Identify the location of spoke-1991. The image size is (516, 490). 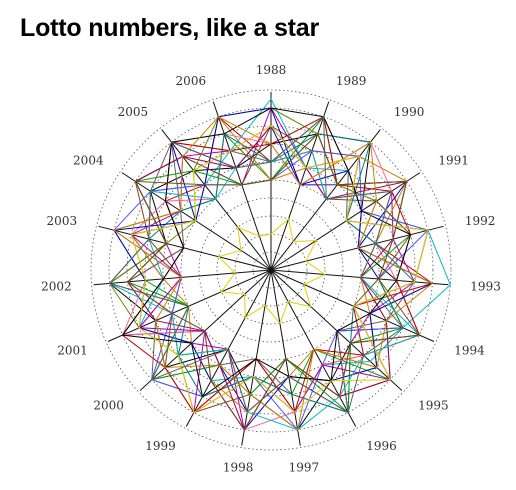
(345, 221).